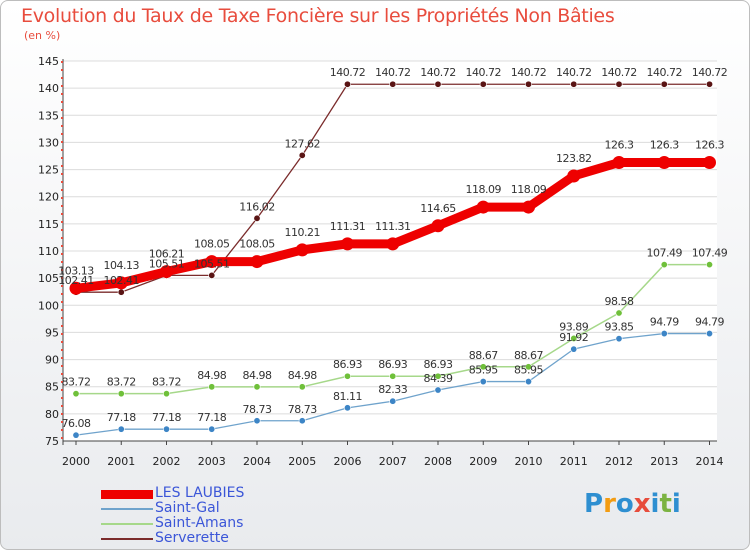 The height and width of the screenshot is (550, 750). Describe the element at coordinates (192, 538) in the screenshot. I see `legend-label: Serverette` at that location.